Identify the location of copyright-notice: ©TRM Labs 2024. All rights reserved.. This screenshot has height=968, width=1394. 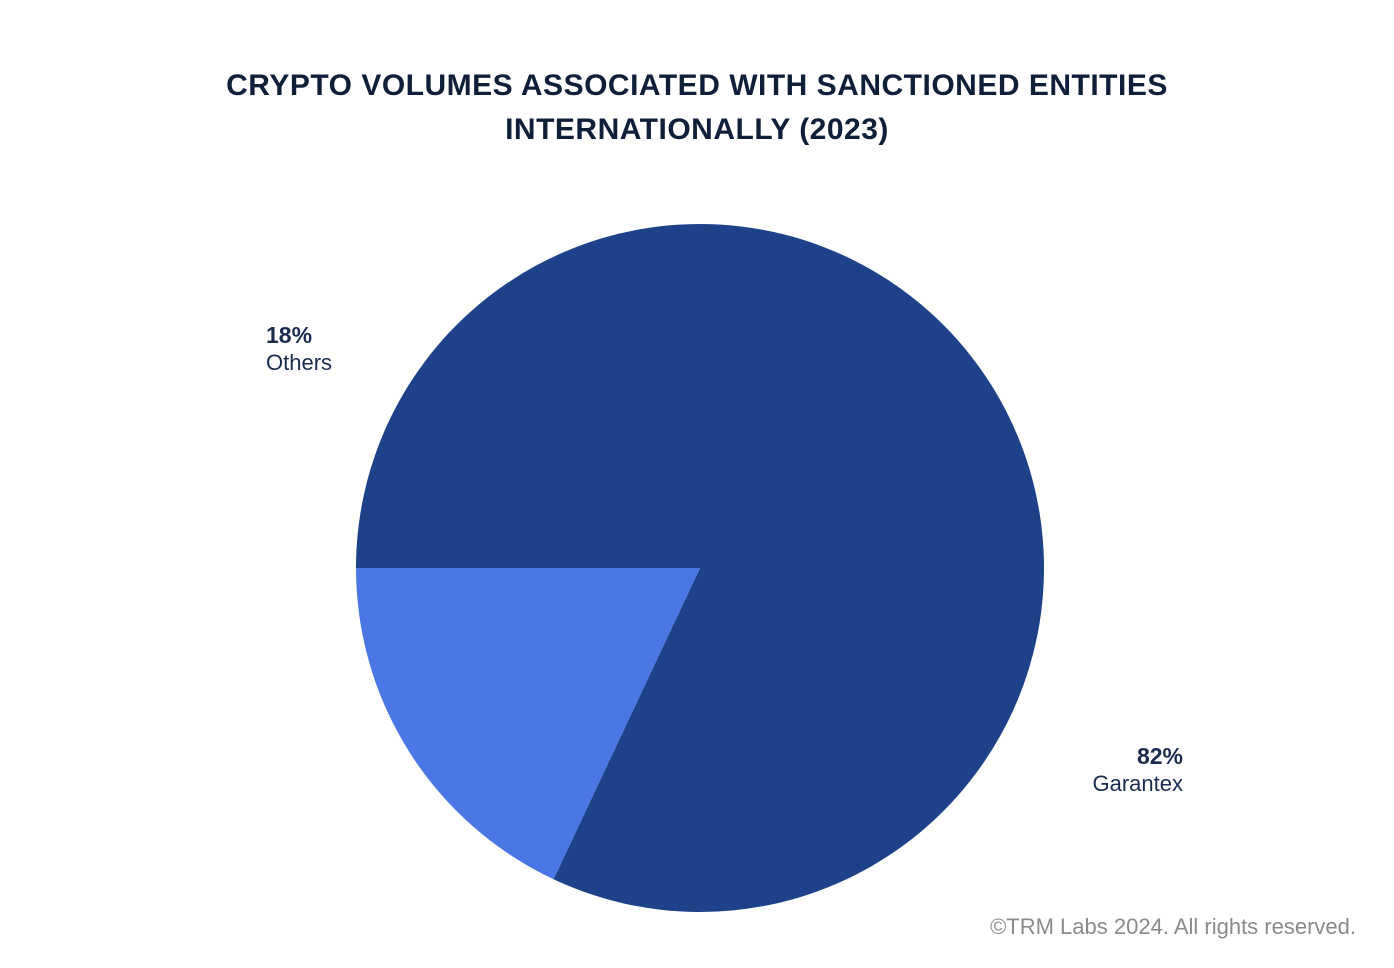
(1173, 926).